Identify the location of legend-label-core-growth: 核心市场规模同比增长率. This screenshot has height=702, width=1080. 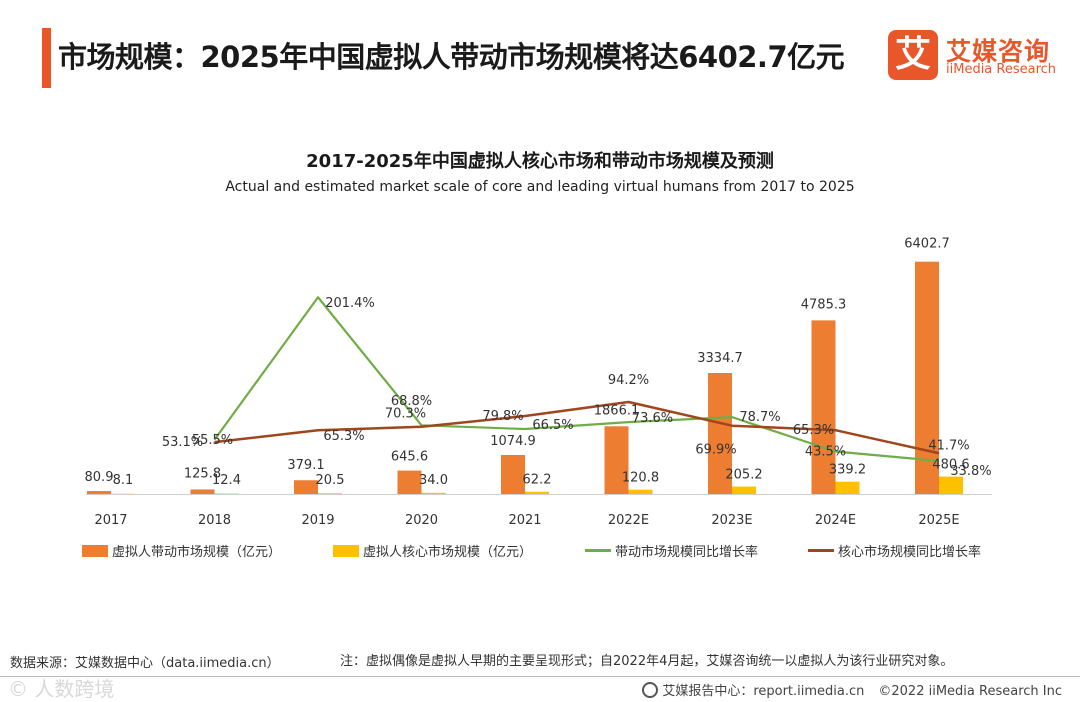
(910, 552).